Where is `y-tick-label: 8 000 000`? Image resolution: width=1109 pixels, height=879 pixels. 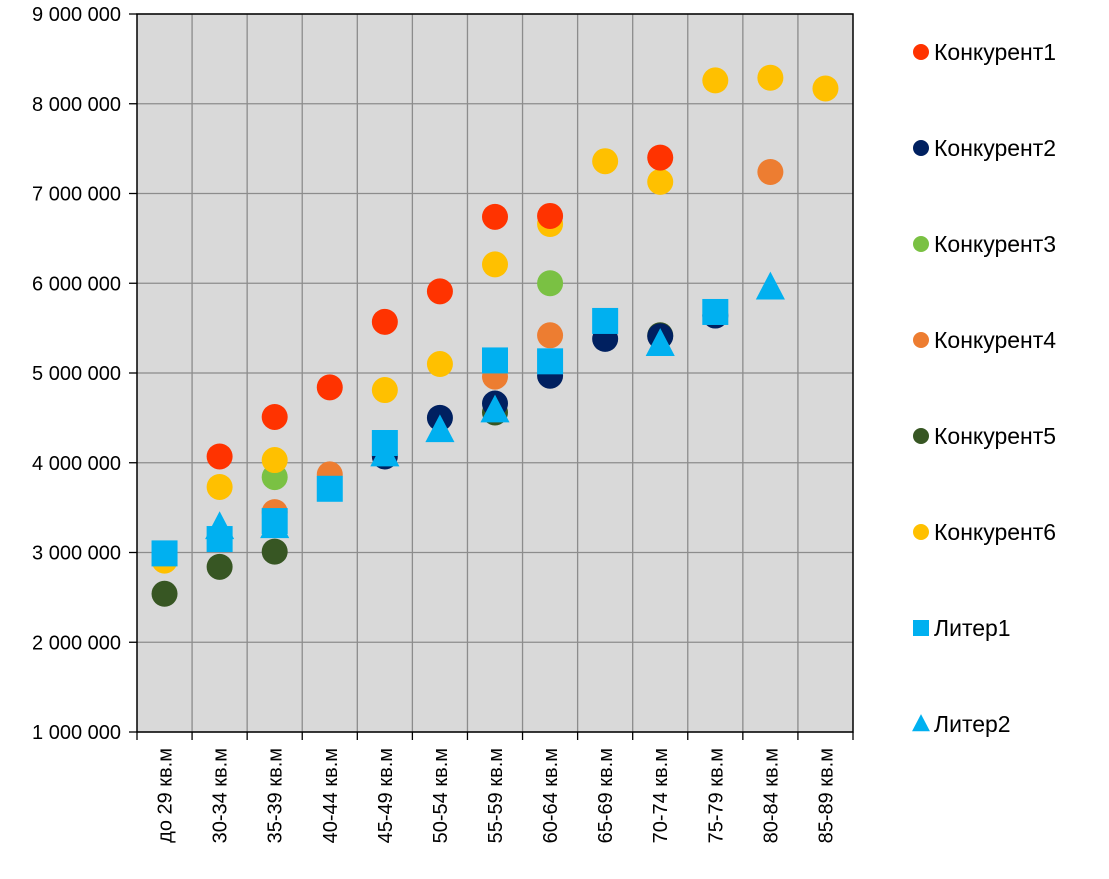
y-tick-label: 8 000 000 is located at coordinates (76, 105).